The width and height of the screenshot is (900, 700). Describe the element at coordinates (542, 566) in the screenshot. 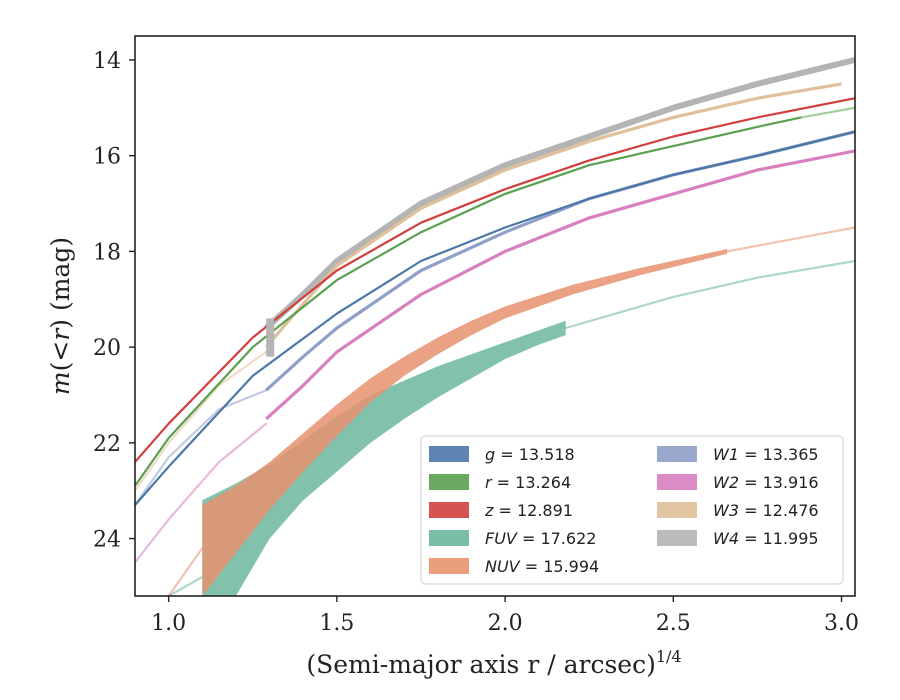

I see `legend-label: NUV = 15.994` at that location.